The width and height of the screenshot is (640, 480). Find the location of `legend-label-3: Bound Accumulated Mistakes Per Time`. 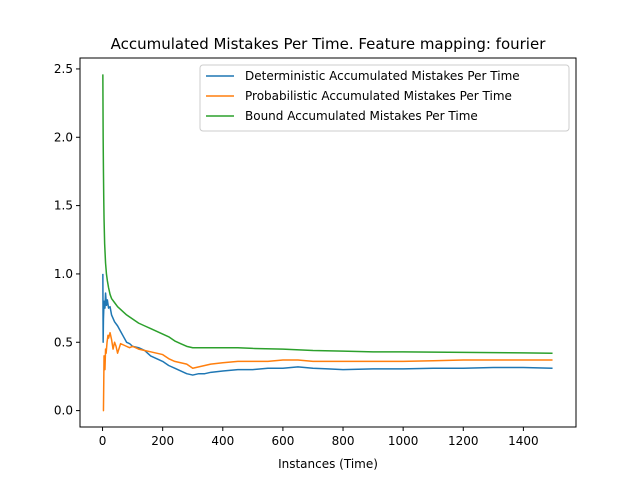

legend-label-3: Bound Accumulated Mistakes Per Time is located at coordinates (361, 116).